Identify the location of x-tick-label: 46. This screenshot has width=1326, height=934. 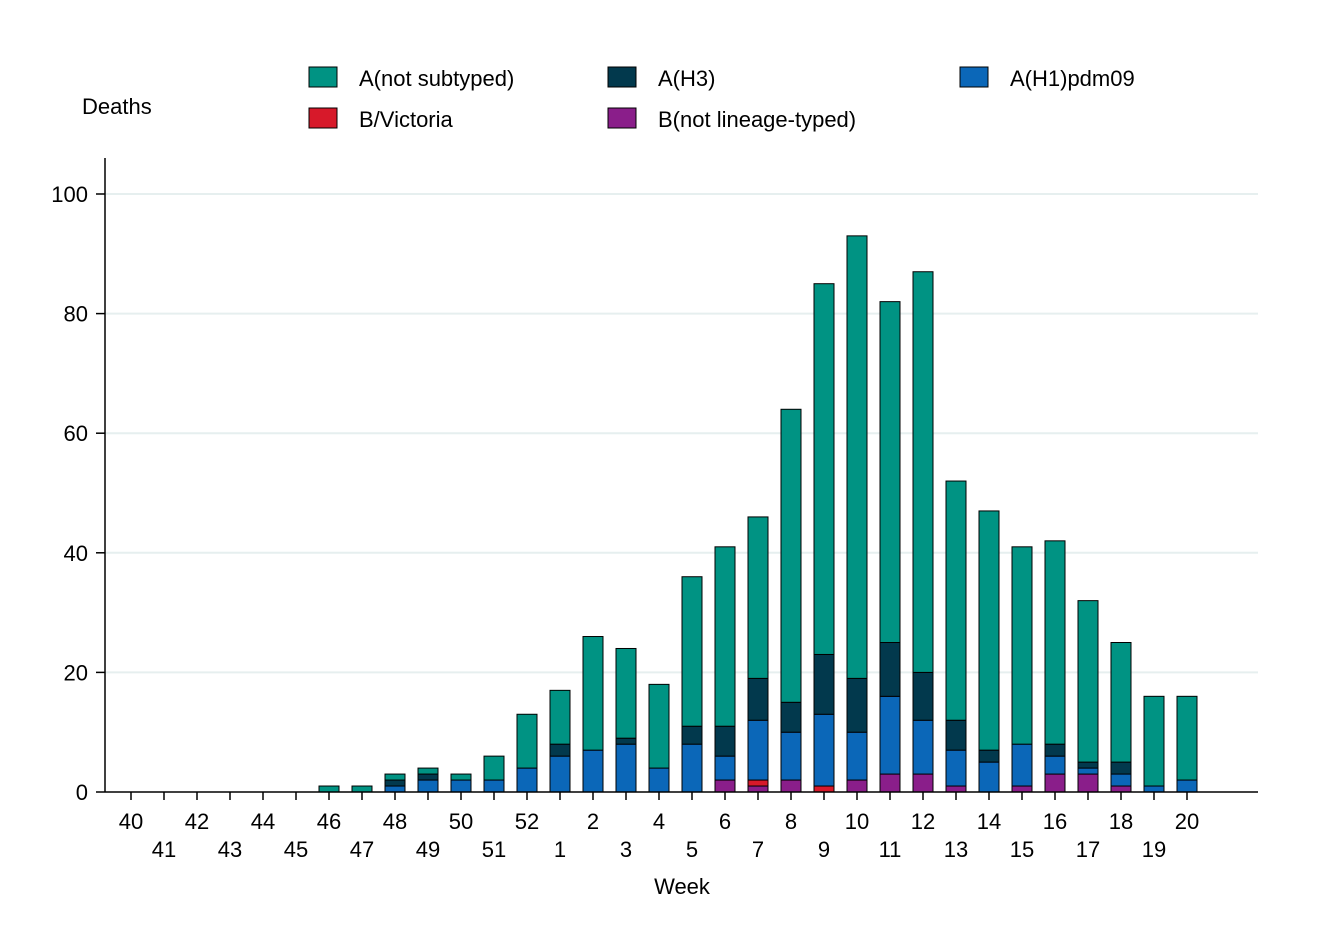
(329, 821).